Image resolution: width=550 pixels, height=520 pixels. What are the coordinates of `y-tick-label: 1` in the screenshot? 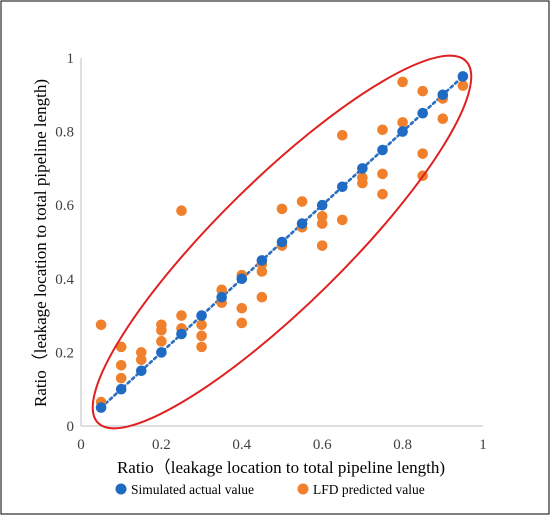 It's located at (71, 59).